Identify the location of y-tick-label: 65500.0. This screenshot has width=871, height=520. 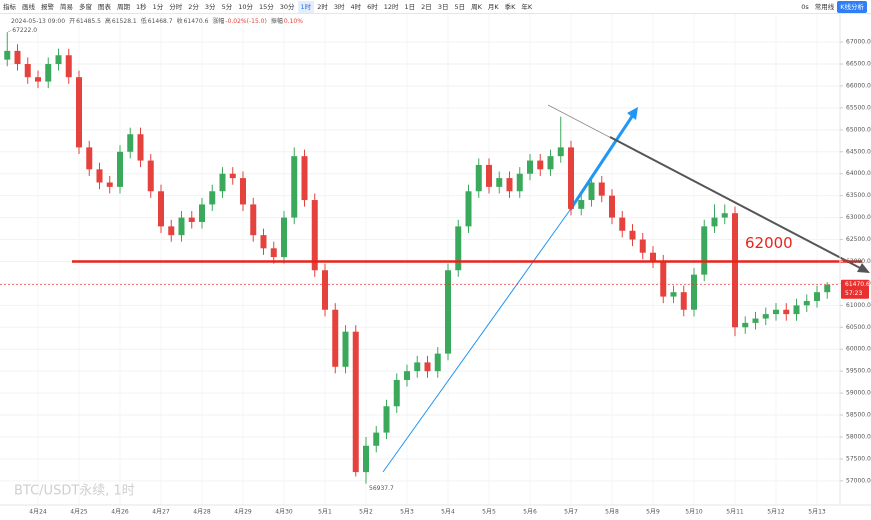
(858, 107).